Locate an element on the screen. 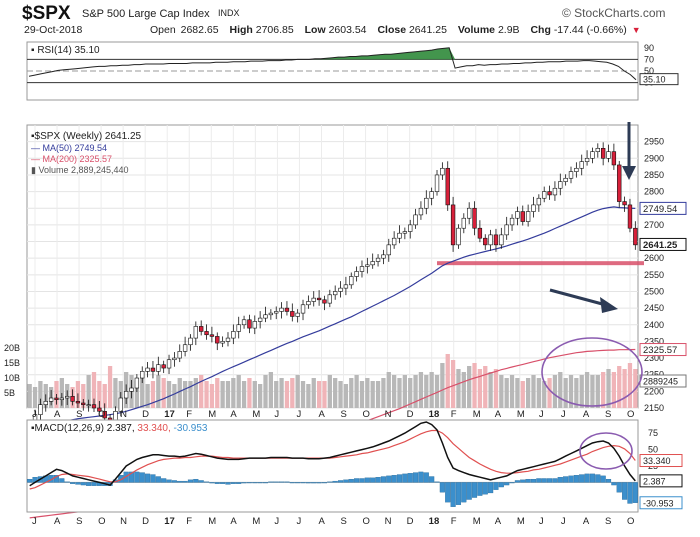 Image resolution: width=700 pixels, height=537 pixels. macd-tag-label: -30.953 is located at coordinates (658, 503).